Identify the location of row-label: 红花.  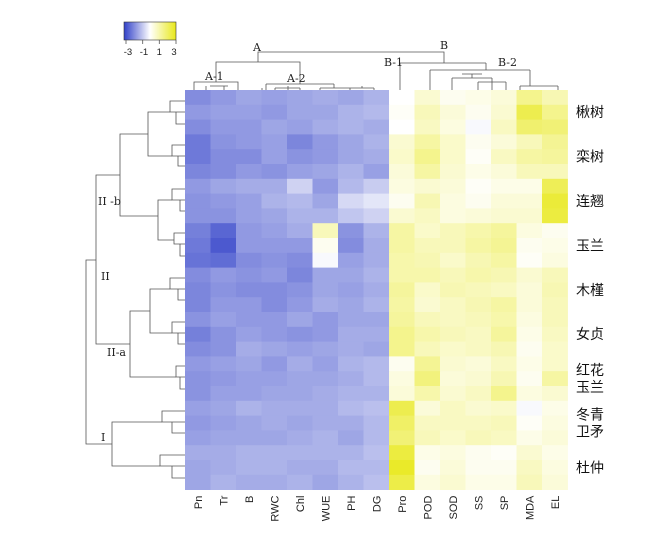
(590, 371).